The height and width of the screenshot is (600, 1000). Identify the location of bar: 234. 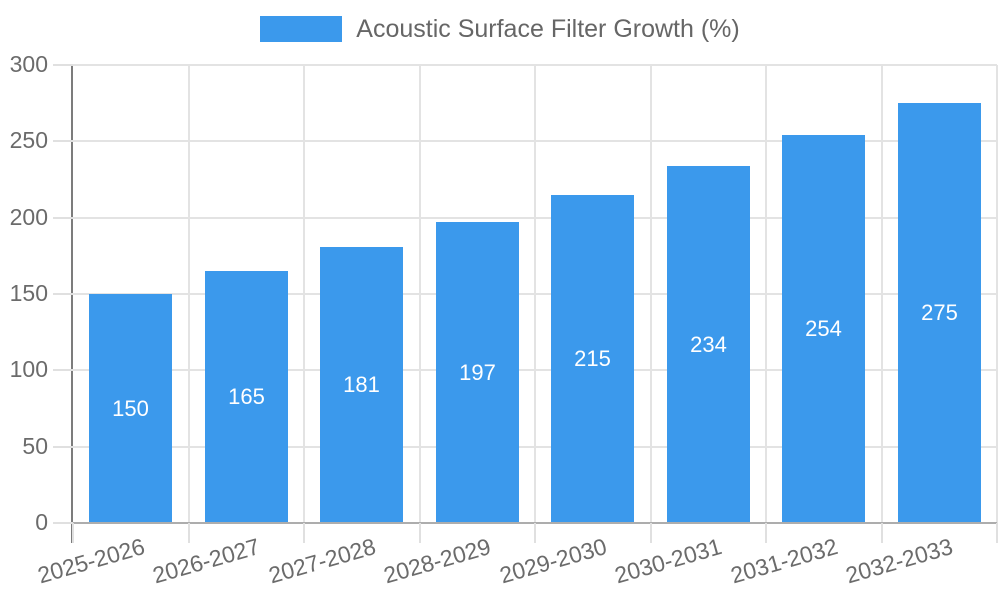
(708, 344).